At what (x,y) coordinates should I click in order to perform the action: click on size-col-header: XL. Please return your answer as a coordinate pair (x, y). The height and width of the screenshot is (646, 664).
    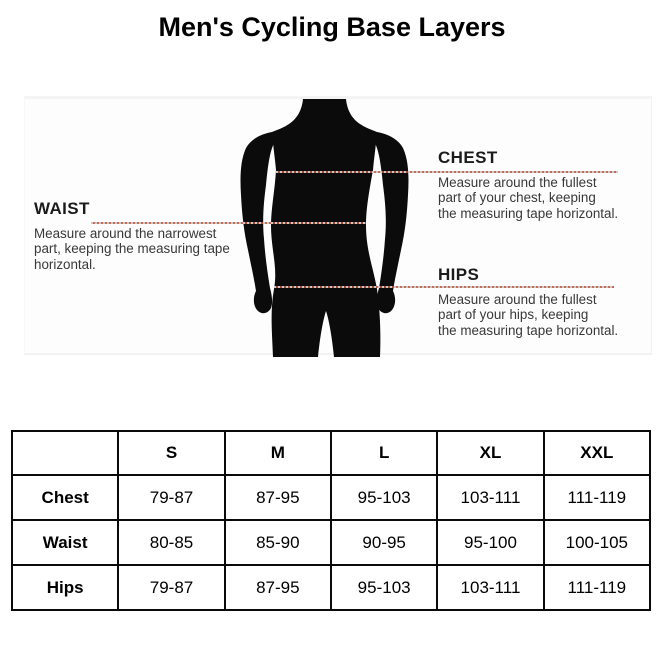
    Looking at the image, I should click on (490, 453).